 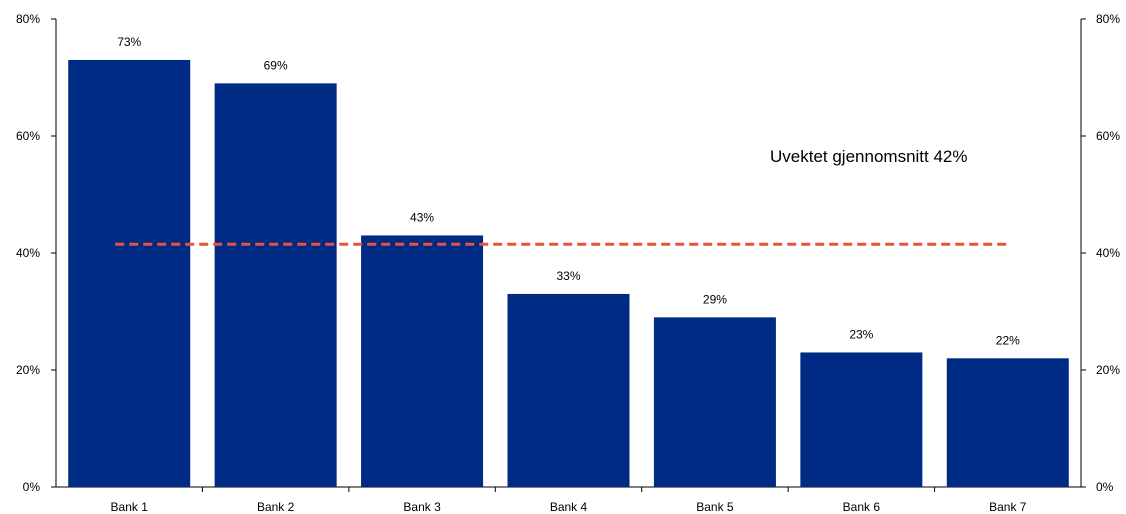 What do you see at coordinates (569, 507) in the screenshot?
I see `x-tick-label: Bank 4` at bounding box center [569, 507].